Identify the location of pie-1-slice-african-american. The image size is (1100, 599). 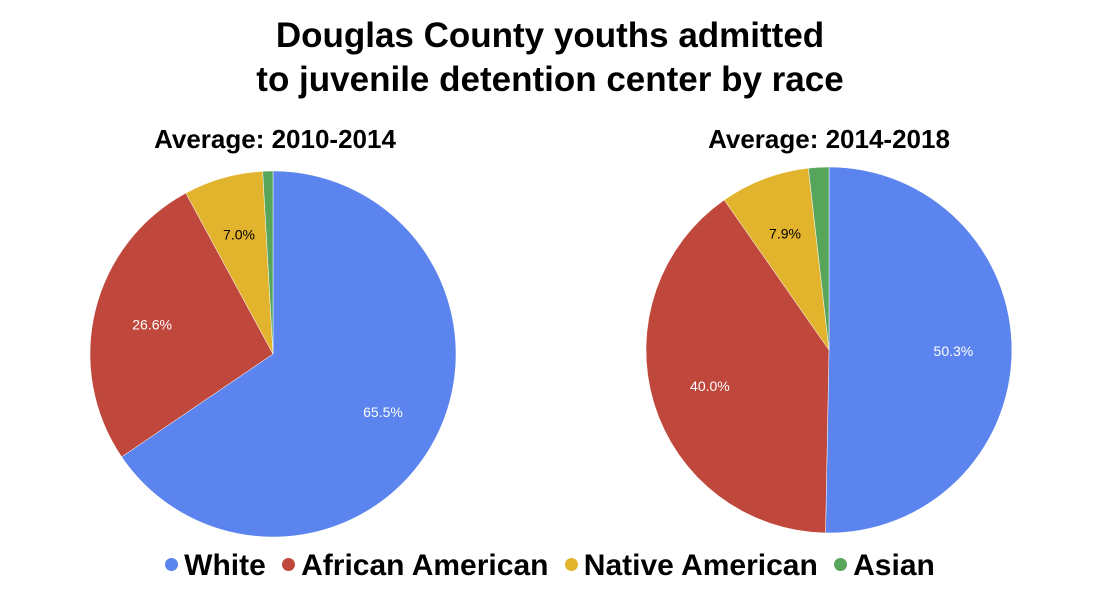
(181, 325).